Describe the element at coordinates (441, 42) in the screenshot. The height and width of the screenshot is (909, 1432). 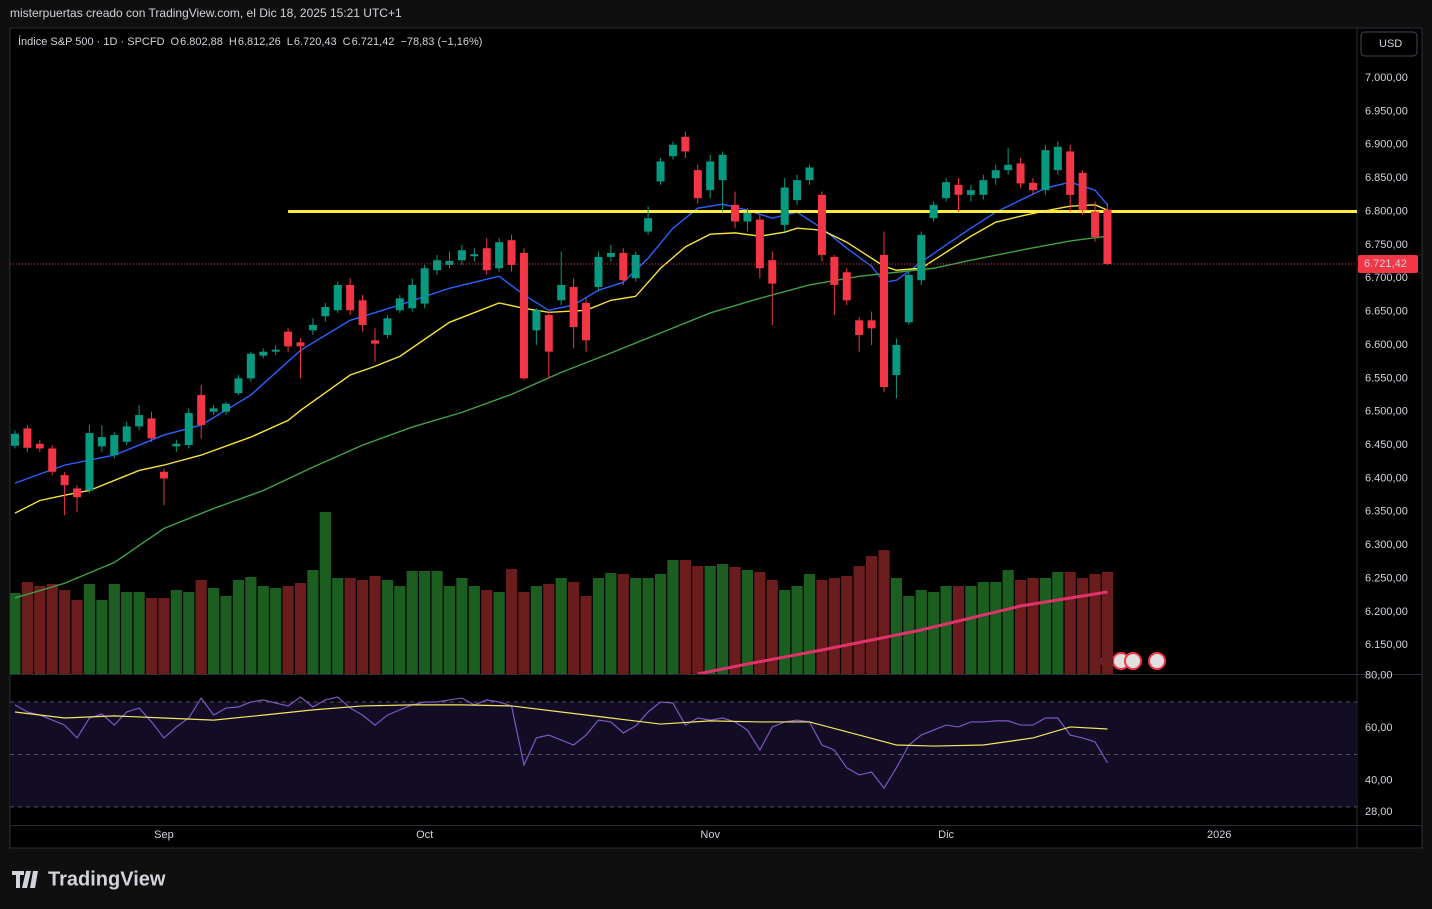
I see `legend-change: −78,83 (−1,16%)` at that location.